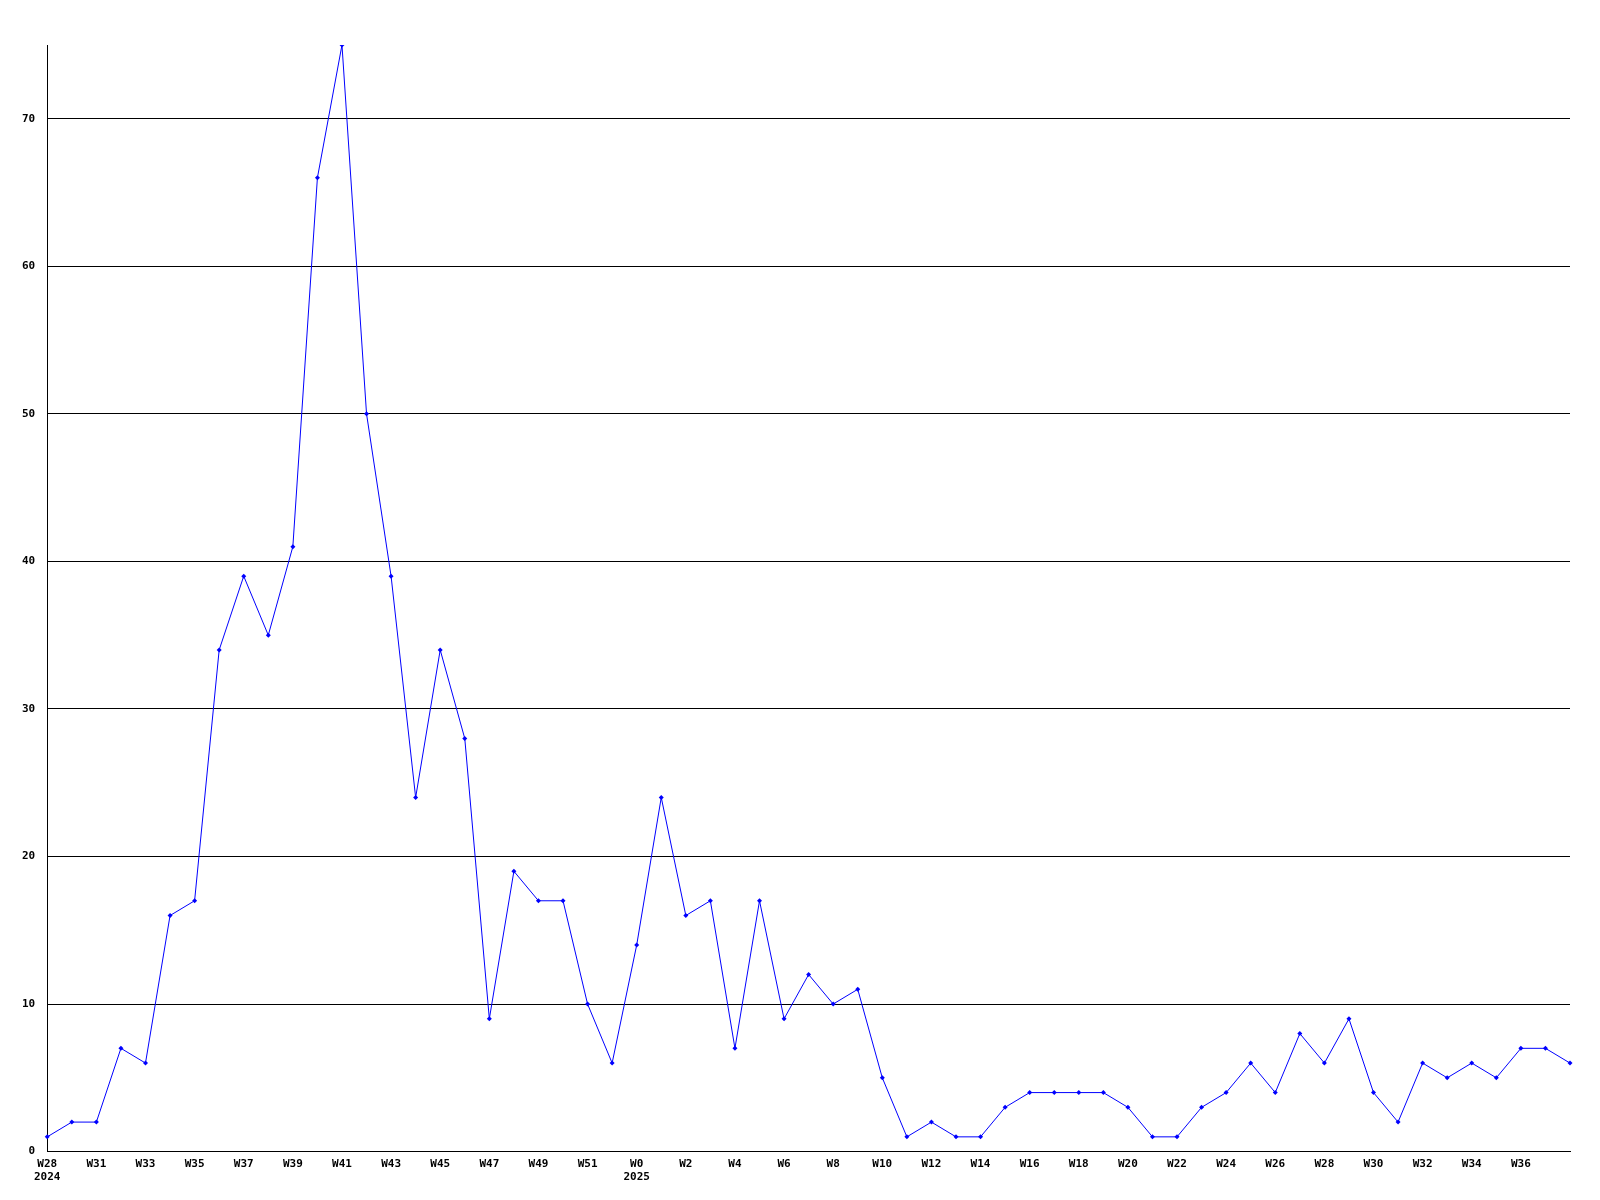  Describe the element at coordinates (29, 1003) in the screenshot. I see `y-tick-label: 10` at that location.